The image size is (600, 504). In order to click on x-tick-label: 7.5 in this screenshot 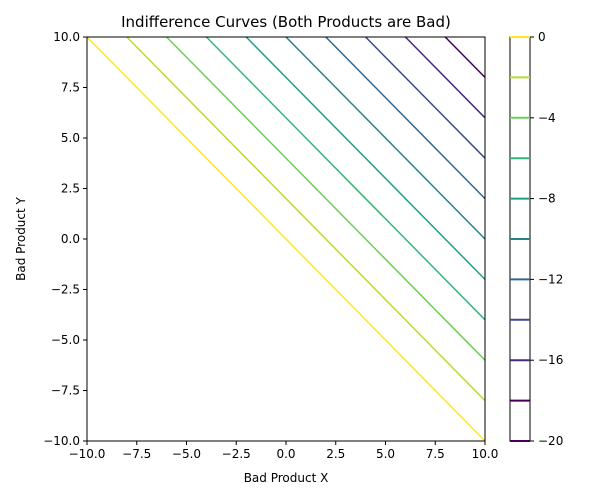, I will do `click(435, 454)`.